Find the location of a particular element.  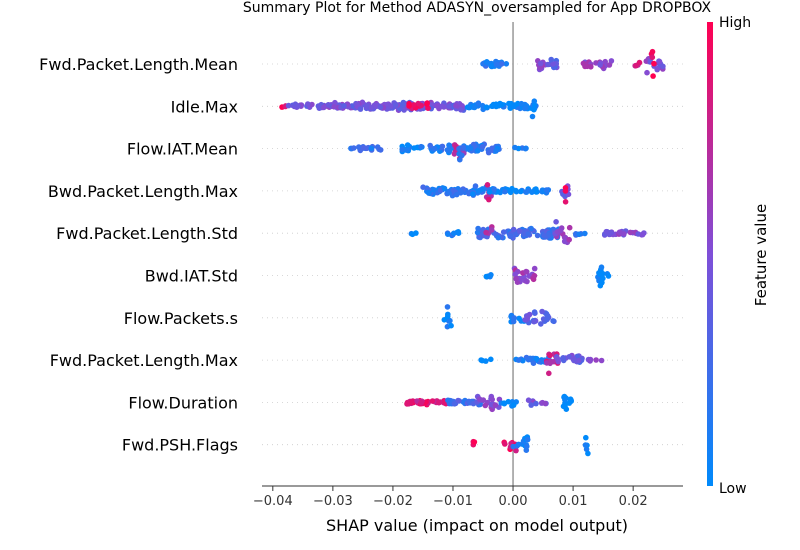

x-tick-label: 0.01 is located at coordinates (573, 501).